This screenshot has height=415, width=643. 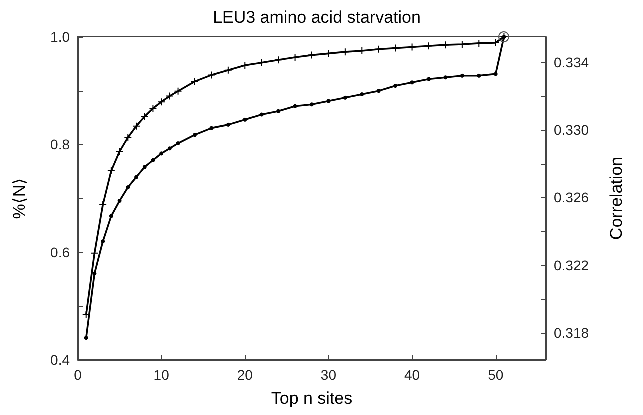 I want to click on x-tick-label: 10, so click(x=162, y=375).